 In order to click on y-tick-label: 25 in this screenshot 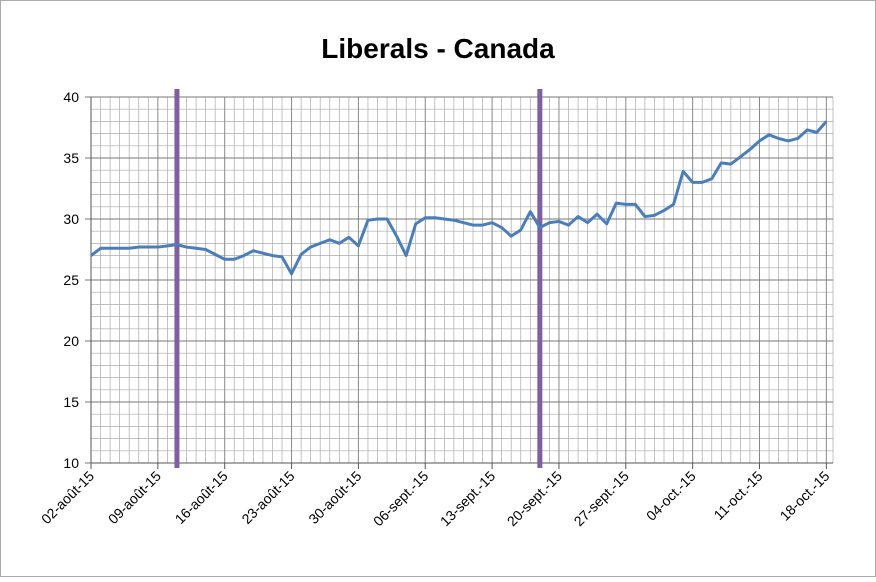, I will do `click(71, 280)`.